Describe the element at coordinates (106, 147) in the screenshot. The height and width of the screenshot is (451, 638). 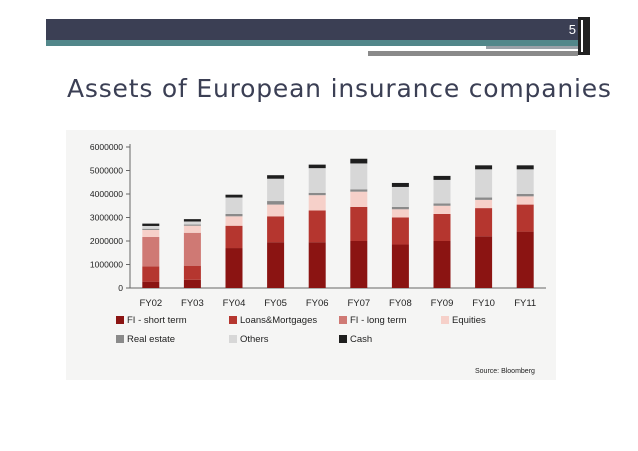
I see `y-tick-label: 6000000` at that location.